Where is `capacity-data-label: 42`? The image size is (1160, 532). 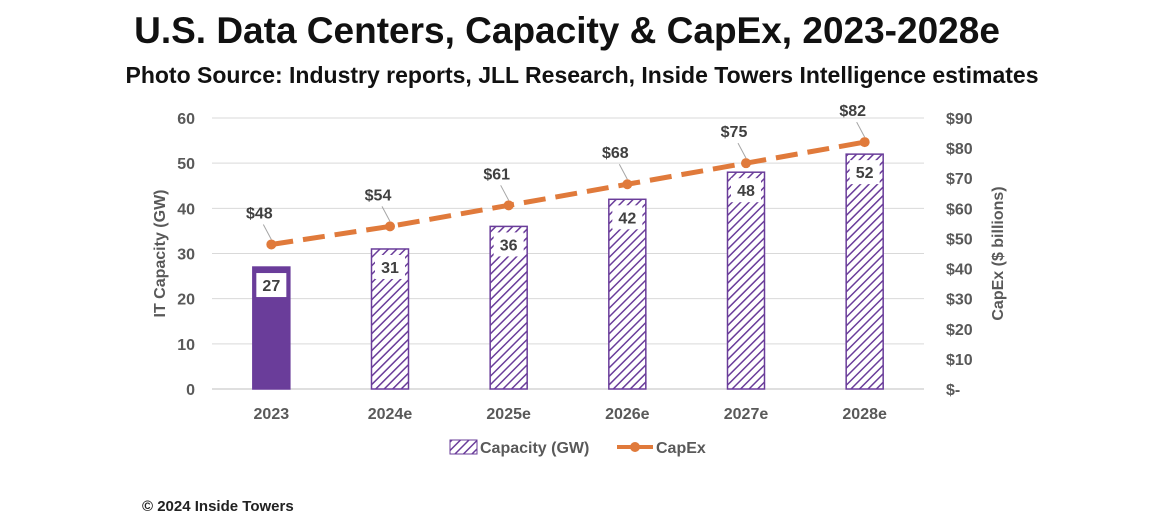 capacity-data-label: 42 is located at coordinates (627, 218).